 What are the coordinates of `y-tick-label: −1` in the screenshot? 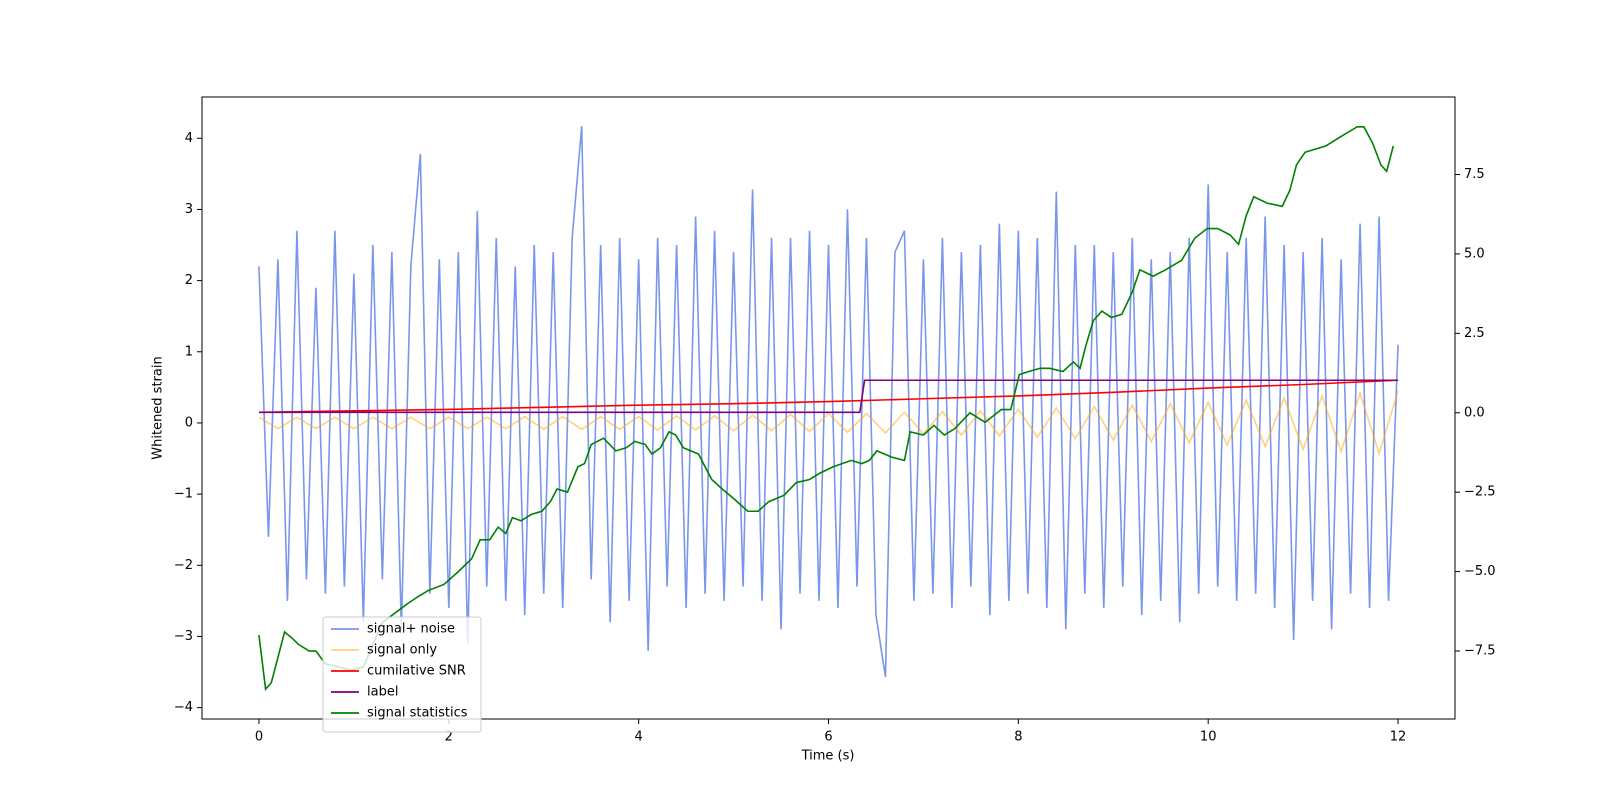 It's located at (183, 494).